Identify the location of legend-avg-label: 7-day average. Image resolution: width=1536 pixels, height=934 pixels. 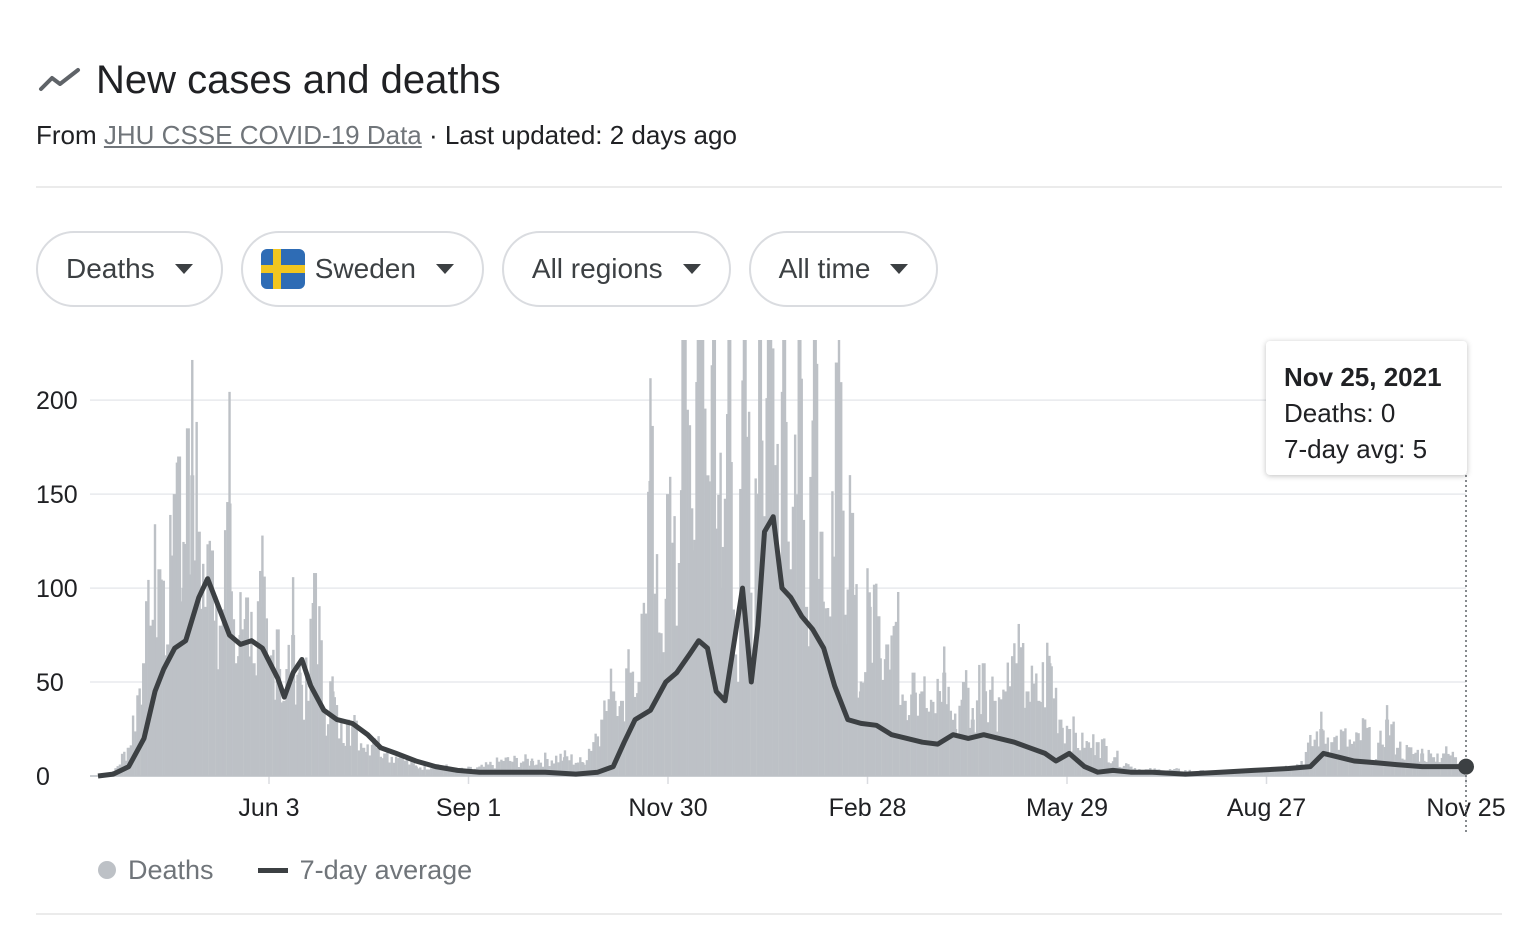
(386, 869).